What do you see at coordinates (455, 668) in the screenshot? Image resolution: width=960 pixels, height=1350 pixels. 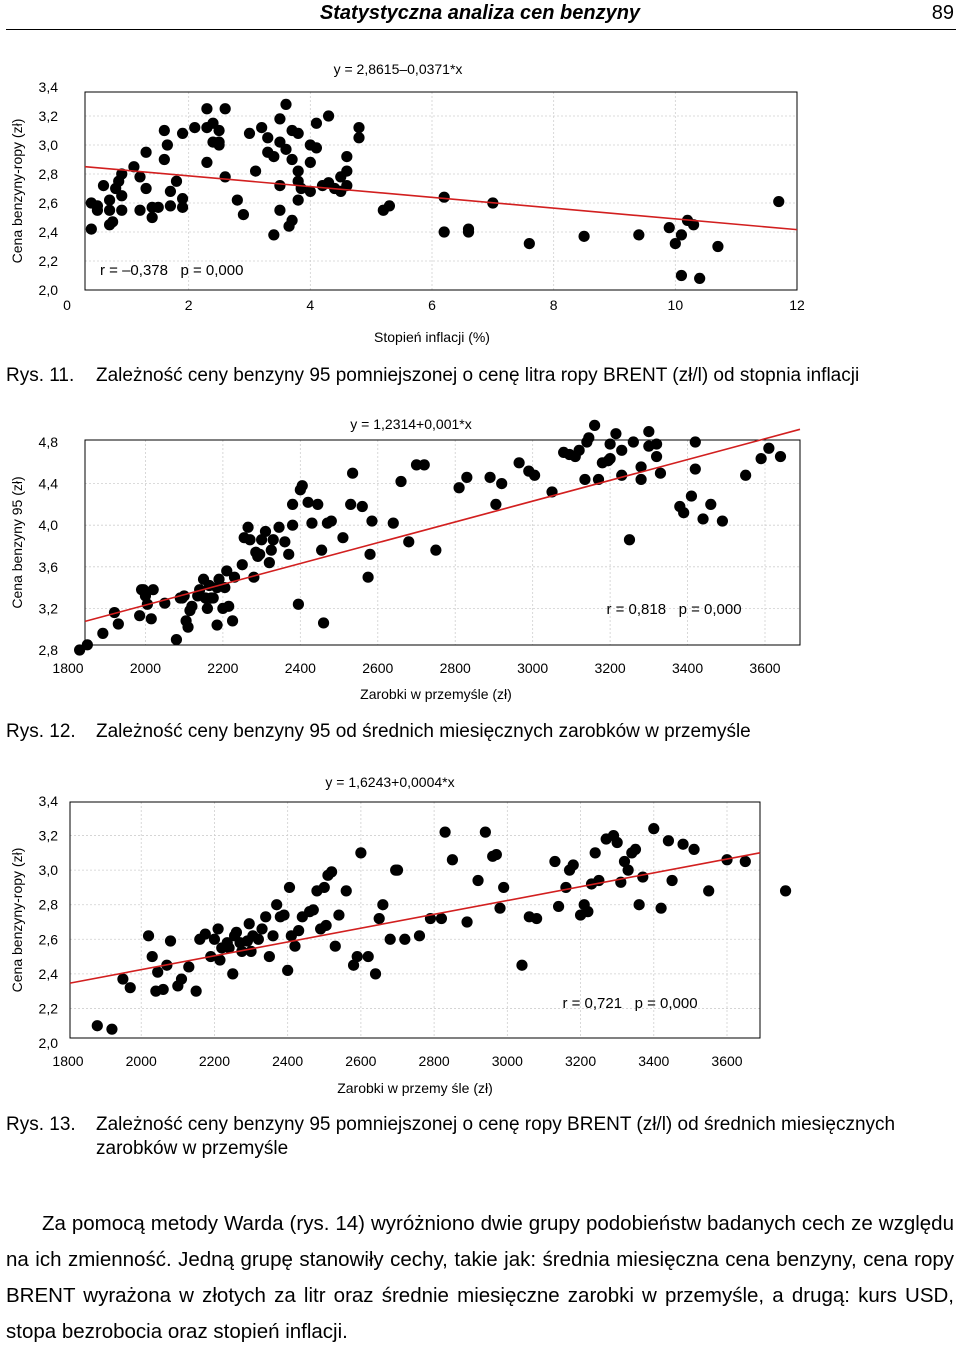 I see `x-tick-label: 2800` at bounding box center [455, 668].